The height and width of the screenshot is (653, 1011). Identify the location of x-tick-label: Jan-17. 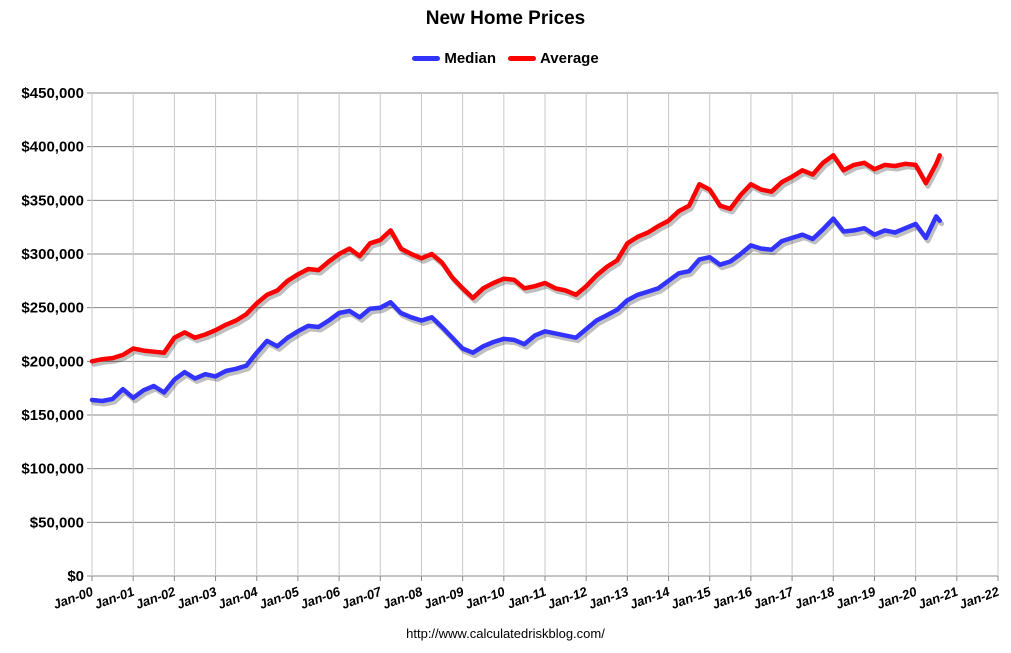
(773, 597).